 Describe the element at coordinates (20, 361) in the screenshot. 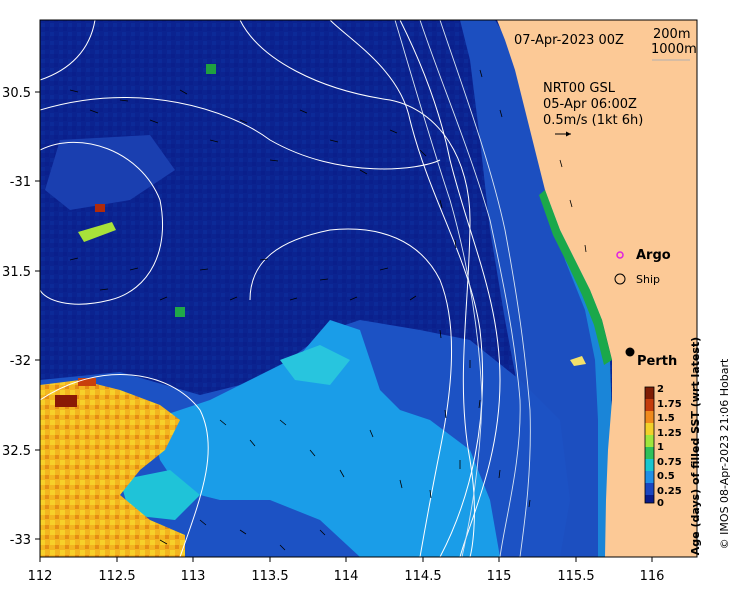

I see `y-tick-label: -32` at that location.